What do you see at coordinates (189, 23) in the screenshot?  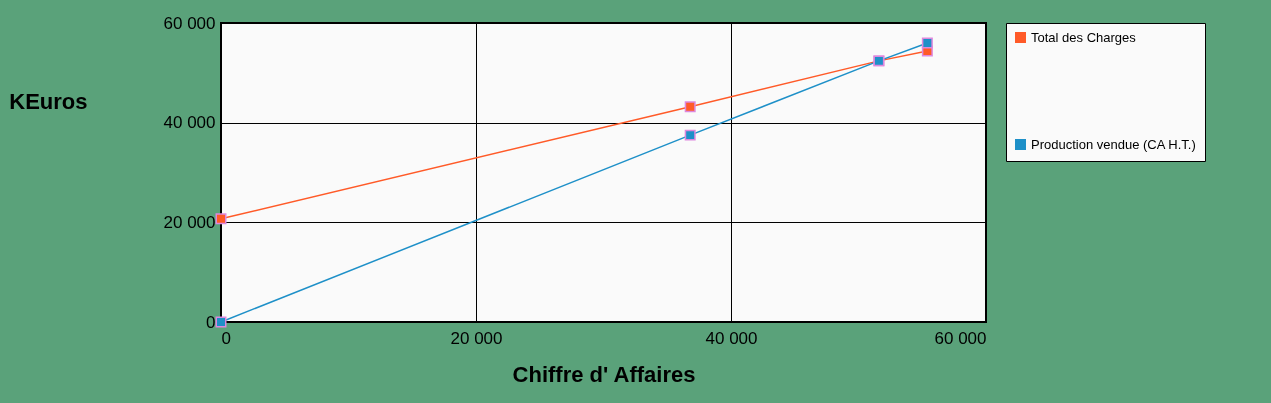 I see `y-tick-label: 60 000` at bounding box center [189, 23].